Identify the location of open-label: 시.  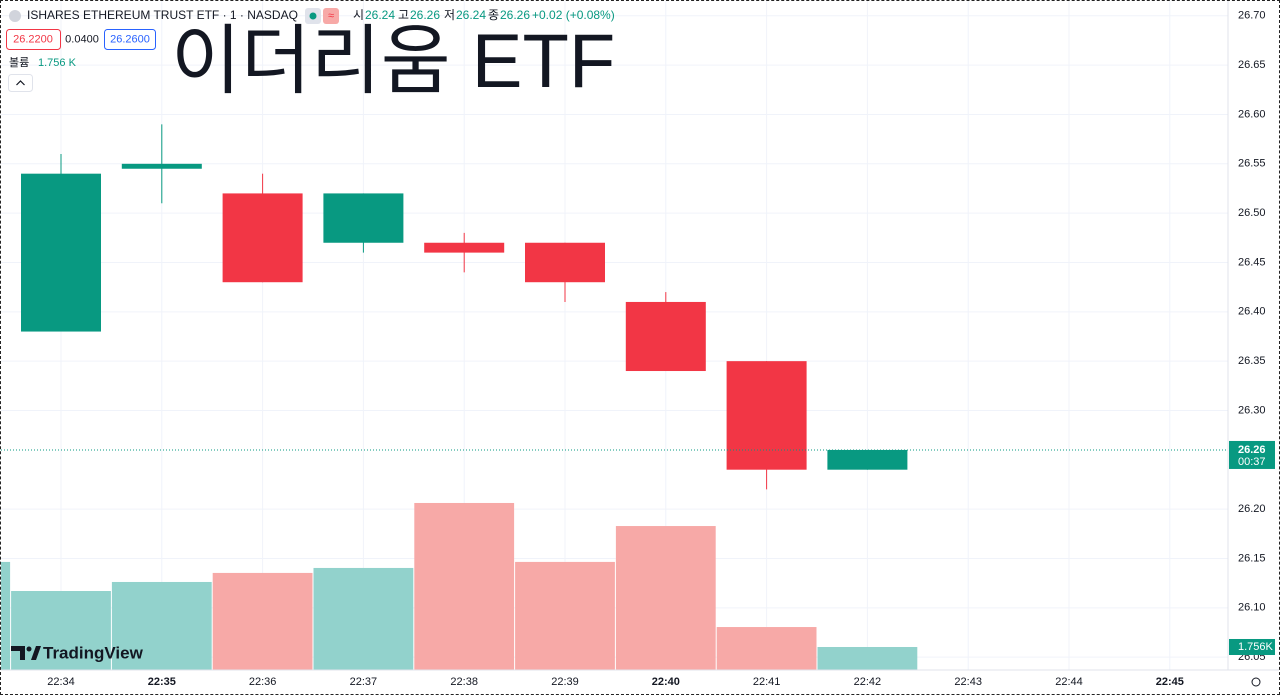
(358, 15).